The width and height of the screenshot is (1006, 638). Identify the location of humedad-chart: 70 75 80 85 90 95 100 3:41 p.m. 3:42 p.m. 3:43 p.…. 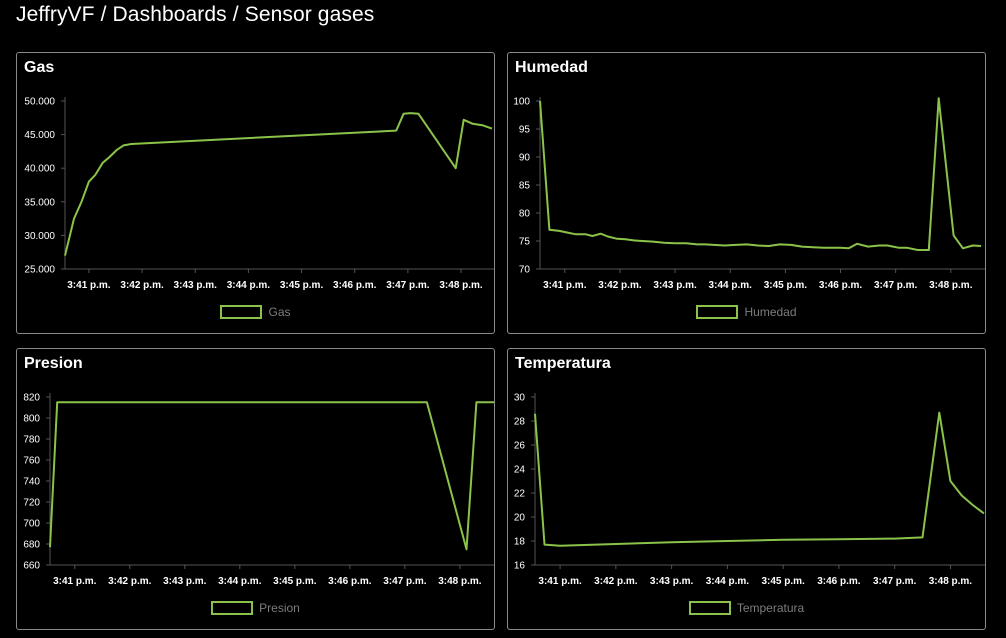
(749, 194).